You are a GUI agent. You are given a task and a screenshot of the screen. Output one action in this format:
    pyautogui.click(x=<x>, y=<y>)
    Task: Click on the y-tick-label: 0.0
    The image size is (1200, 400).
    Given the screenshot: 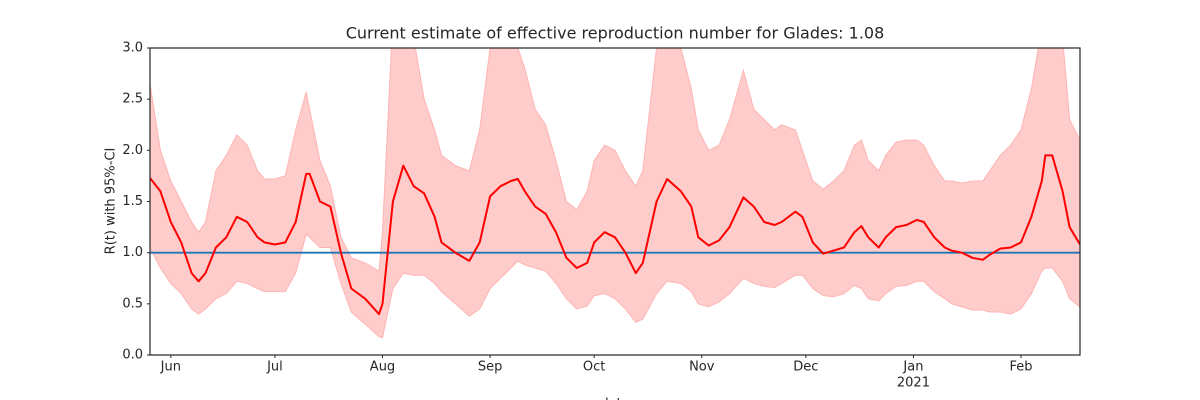 What is the action you would take?
    pyautogui.click(x=132, y=355)
    